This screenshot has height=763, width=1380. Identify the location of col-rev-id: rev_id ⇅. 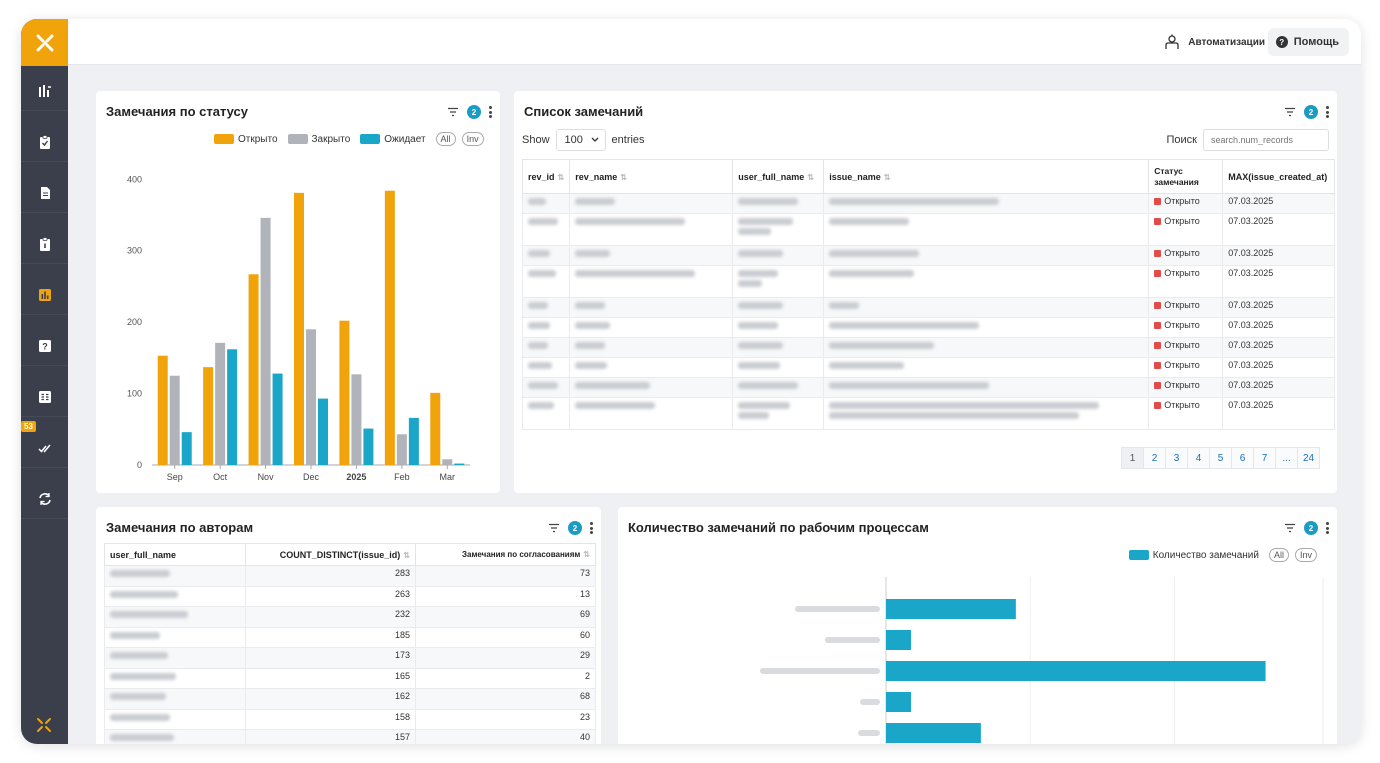
(546, 176).